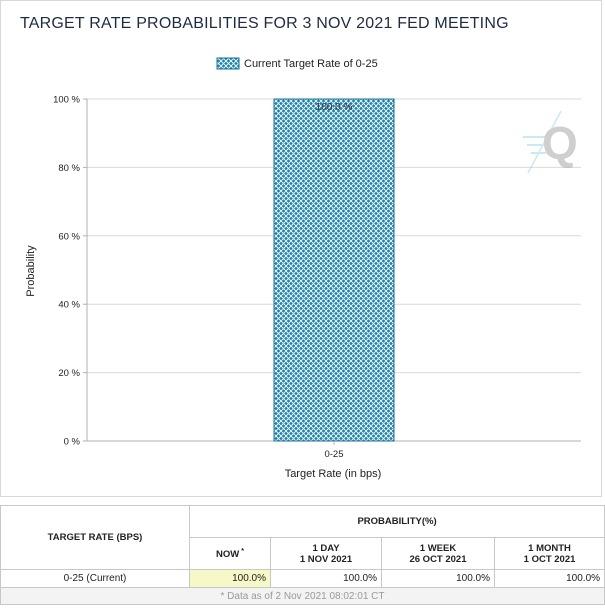 This screenshot has height=616, width=605. I want to click on x-tick-label: 0-25, so click(333, 454).